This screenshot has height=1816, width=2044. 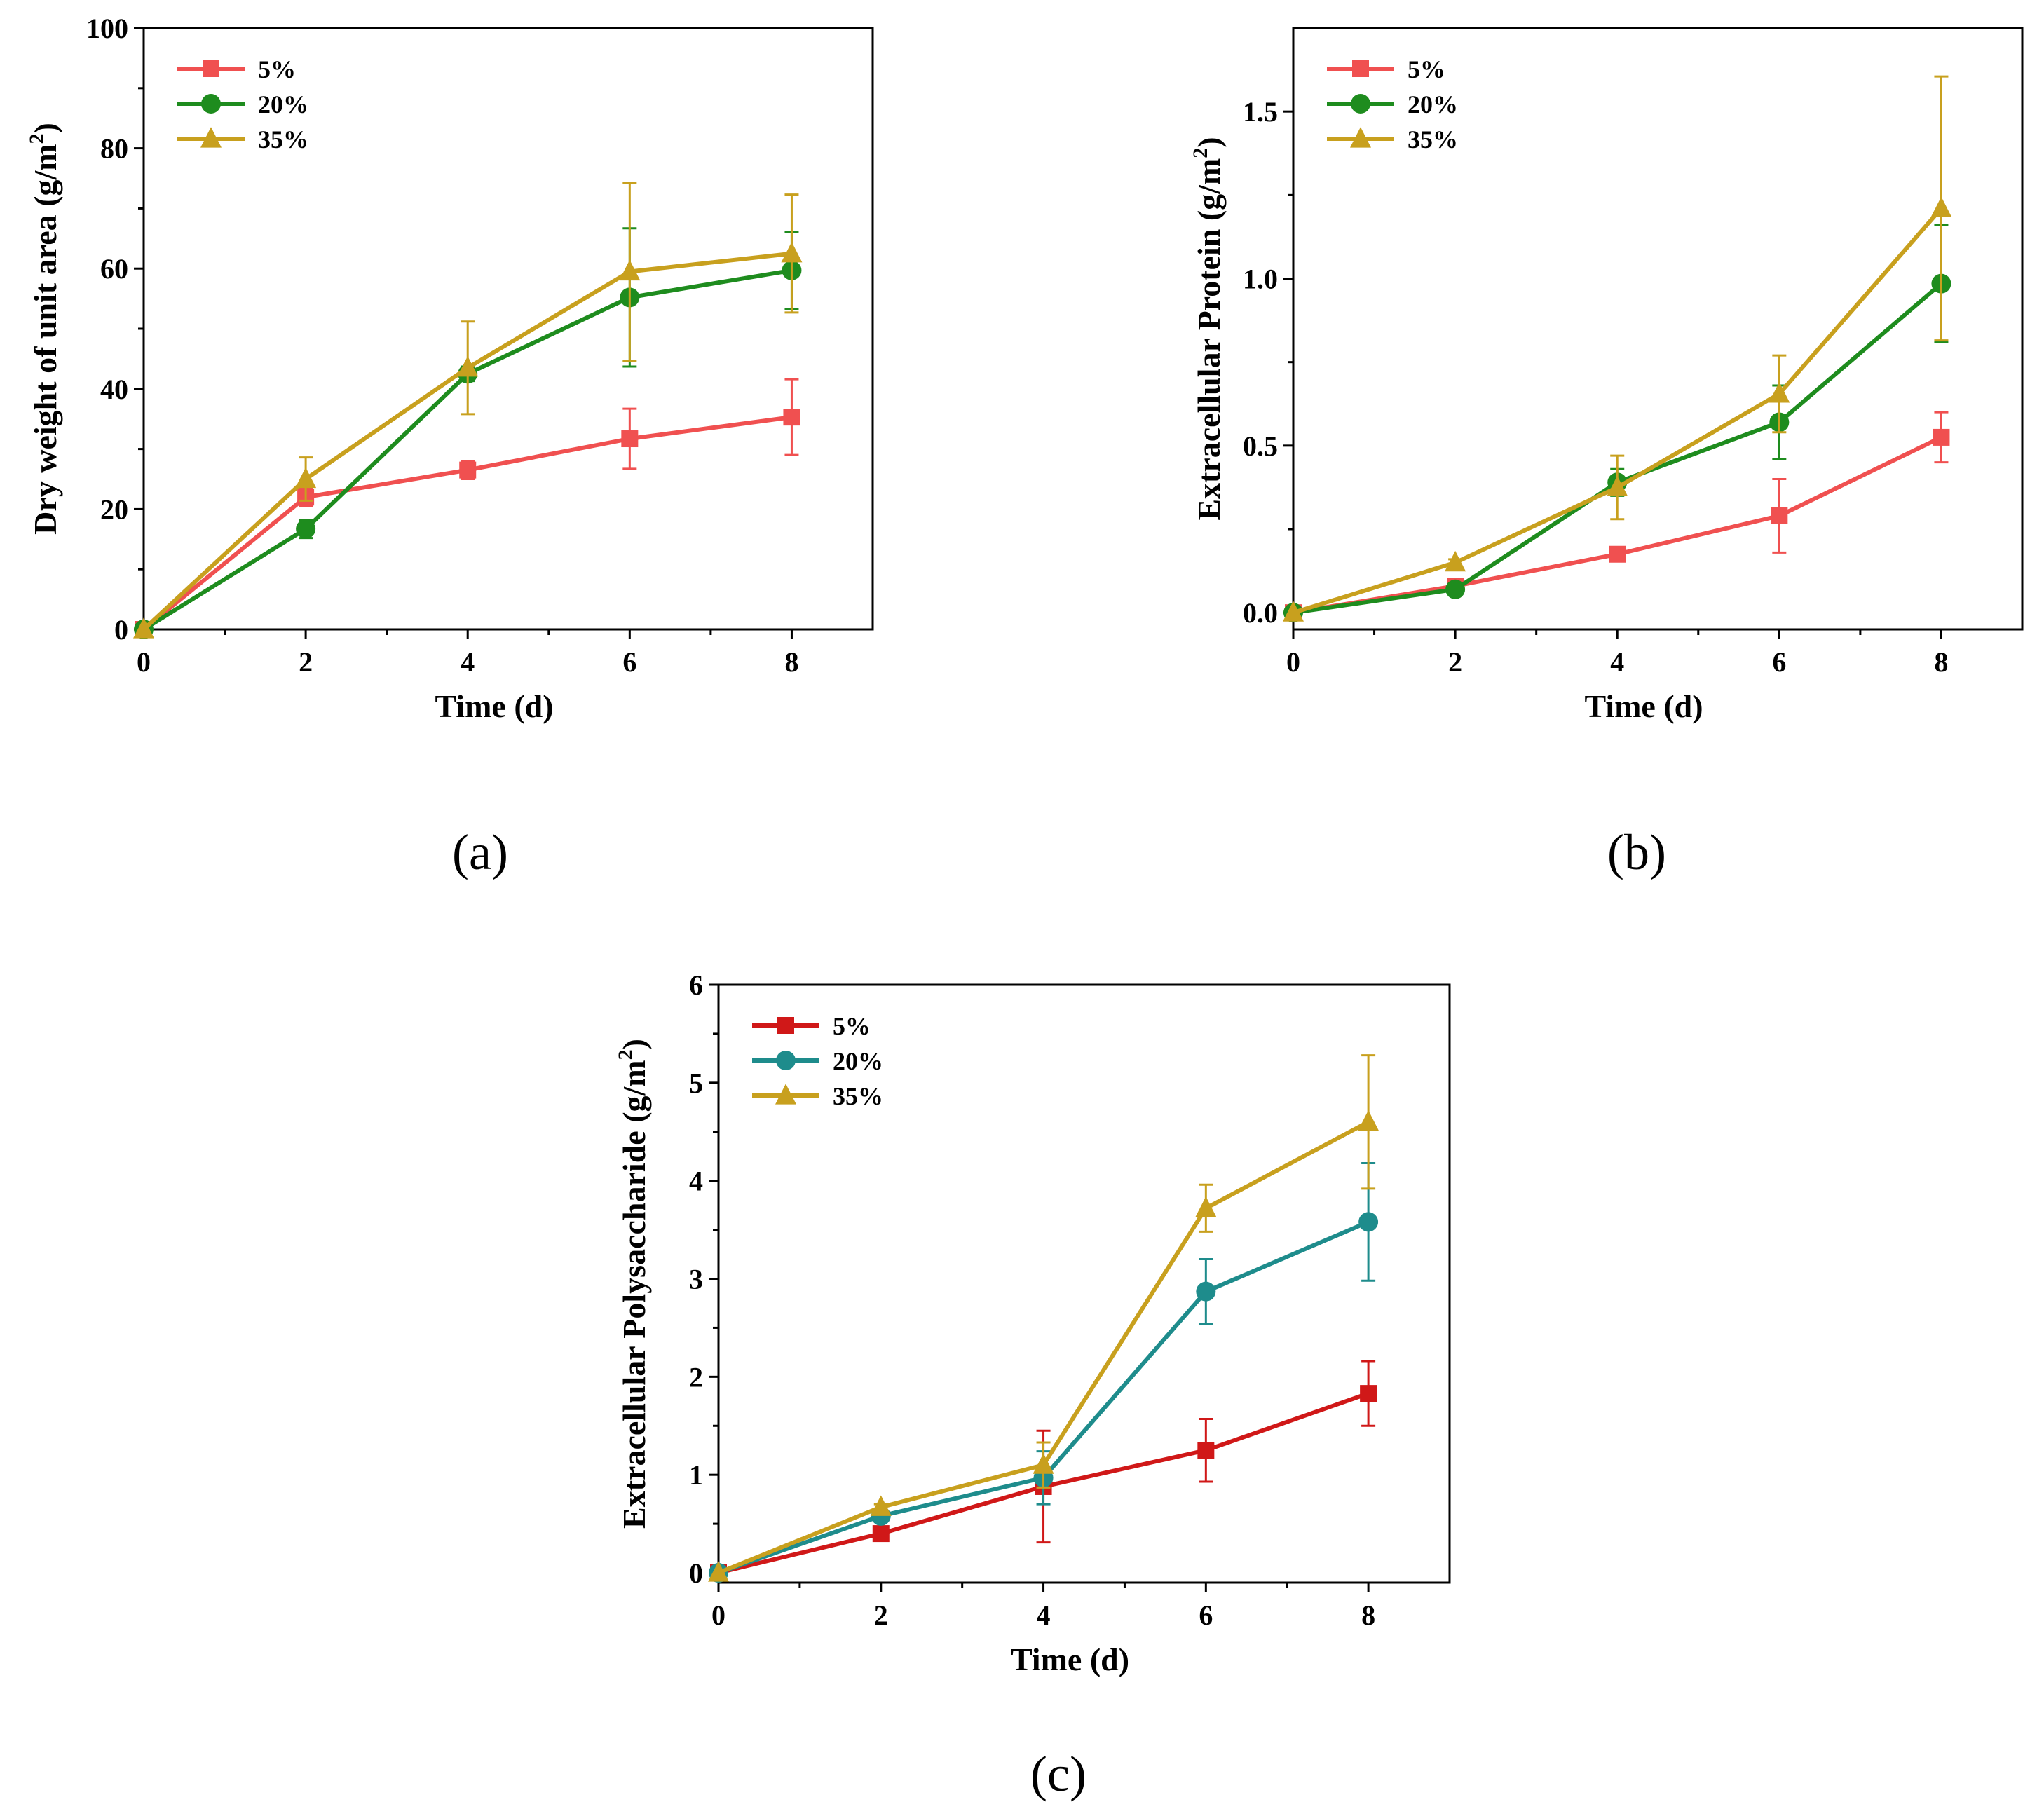 What do you see at coordinates (696, 985) in the screenshot?
I see `chart-c-y-tick-label: 6` at bounding box center [696, 985].